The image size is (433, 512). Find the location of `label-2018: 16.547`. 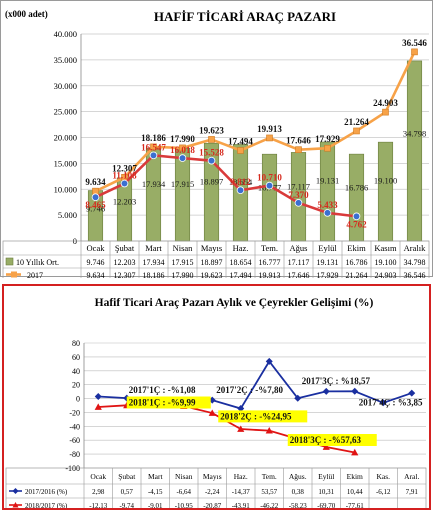

label-2018: 16.547 is located at coordinates (153, 147).